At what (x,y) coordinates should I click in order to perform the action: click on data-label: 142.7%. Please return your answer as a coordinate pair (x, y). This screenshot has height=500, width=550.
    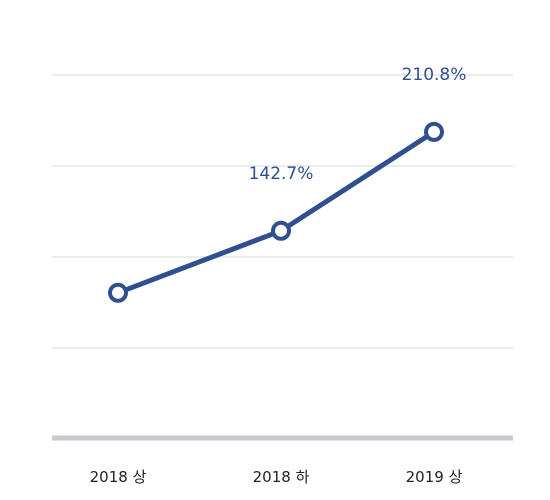
    Looking at the image, I should click on (281, 174).